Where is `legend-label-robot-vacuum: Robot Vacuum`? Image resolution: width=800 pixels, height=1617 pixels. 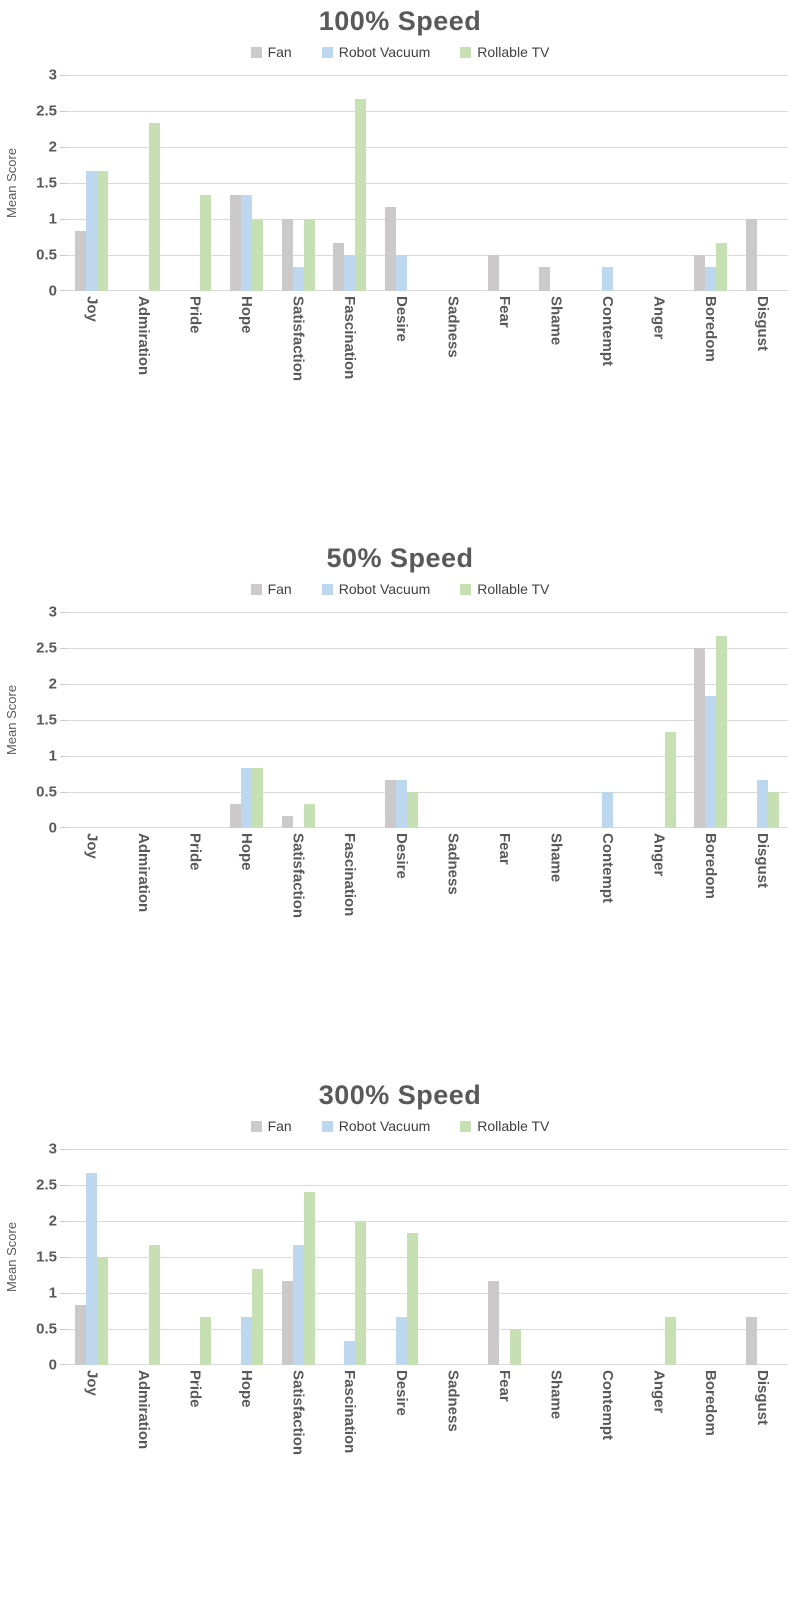 legend-label-robot-vacuum: Robot Vacuum is located at coordinates (384, 589).